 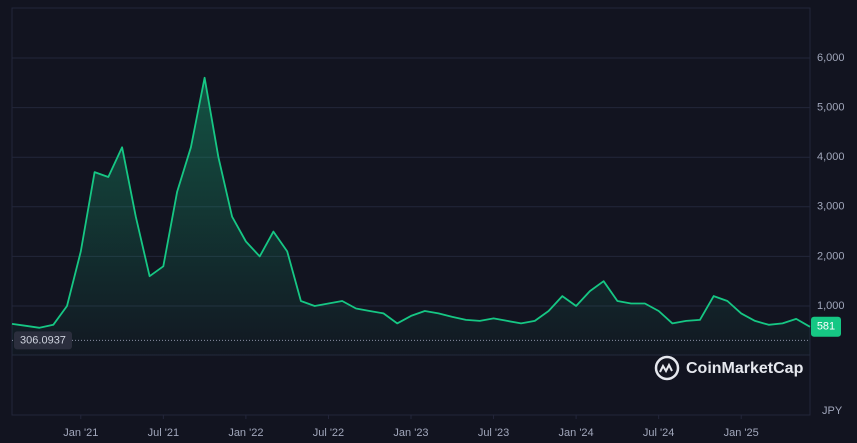 What do you see at coordinates (831, 108) in the screenshot?
I see `y-tick-label: 5,000` at bounding box center [831, 108].